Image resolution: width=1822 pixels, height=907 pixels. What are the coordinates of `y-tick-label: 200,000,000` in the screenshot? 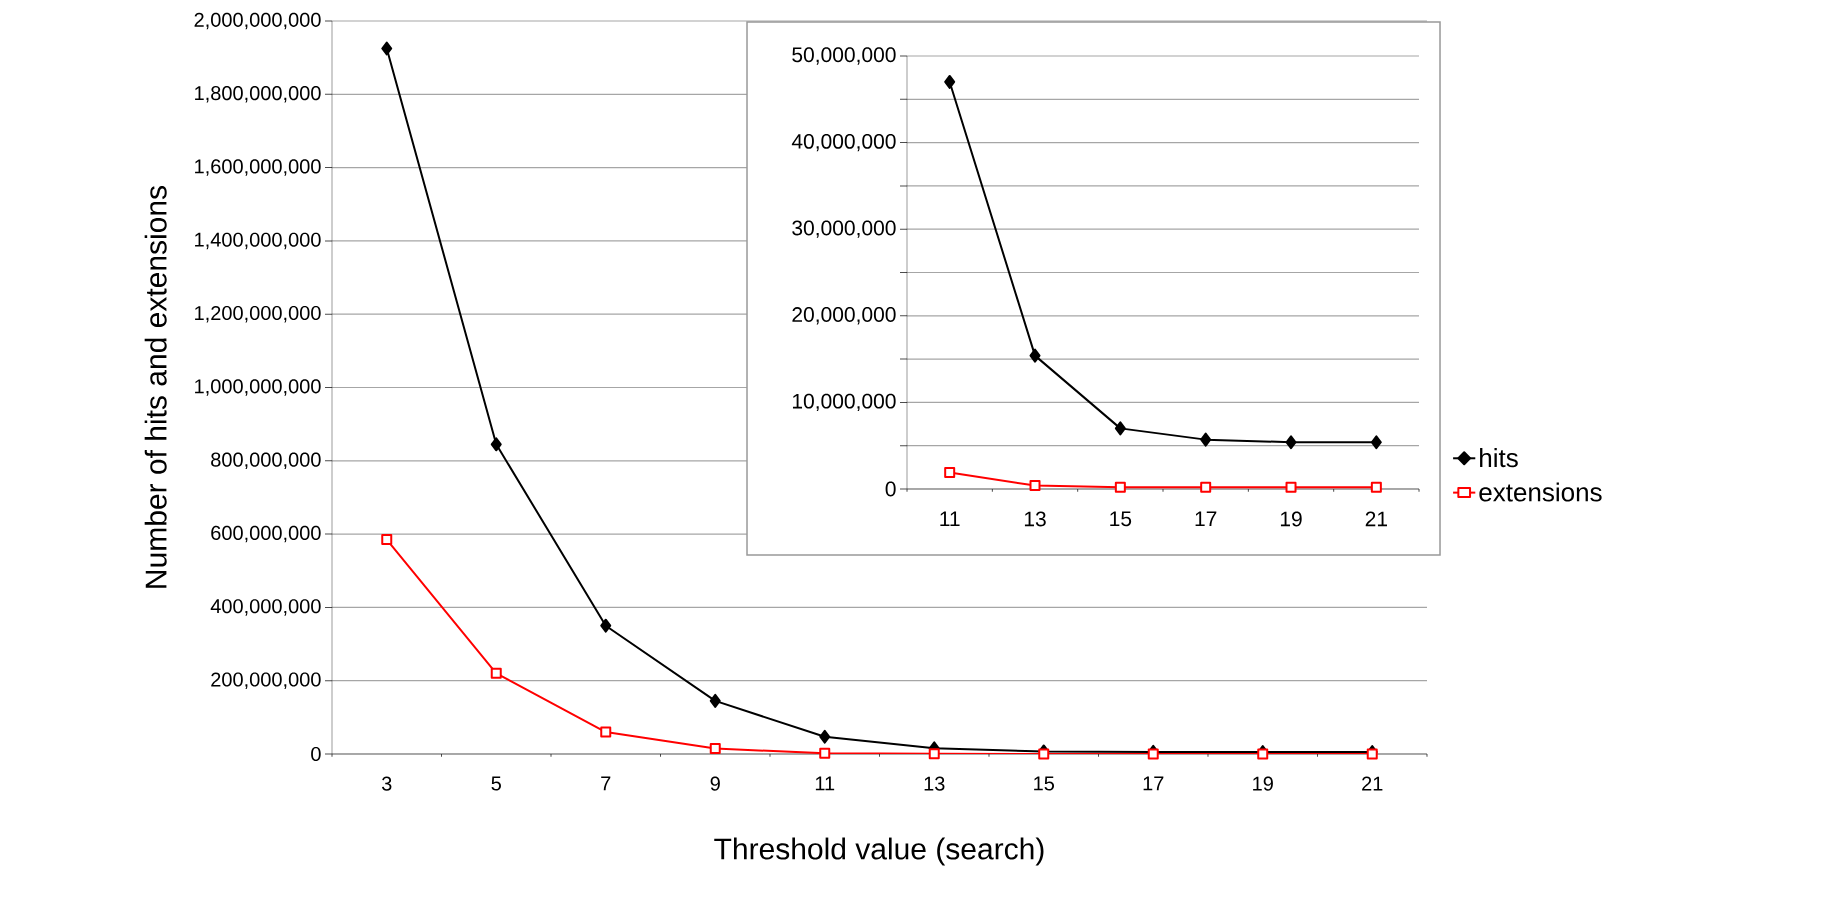 It's located at (266, 680).